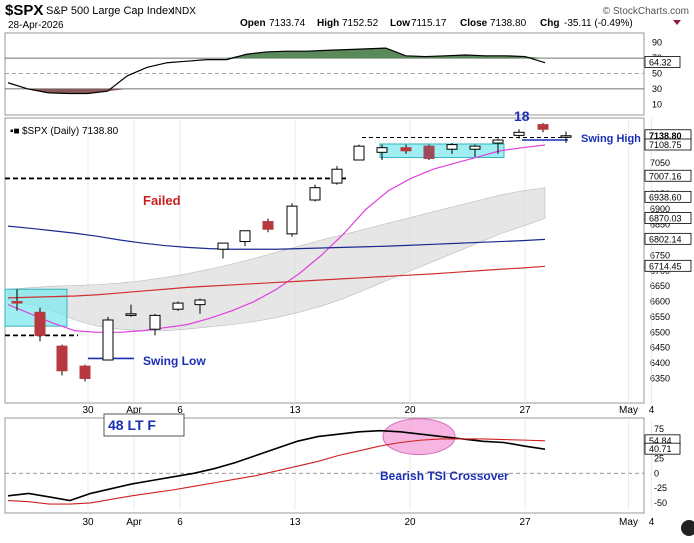 The image size is (694, 543). I want to click on price-tick-label: 6450, so click(660, 348).